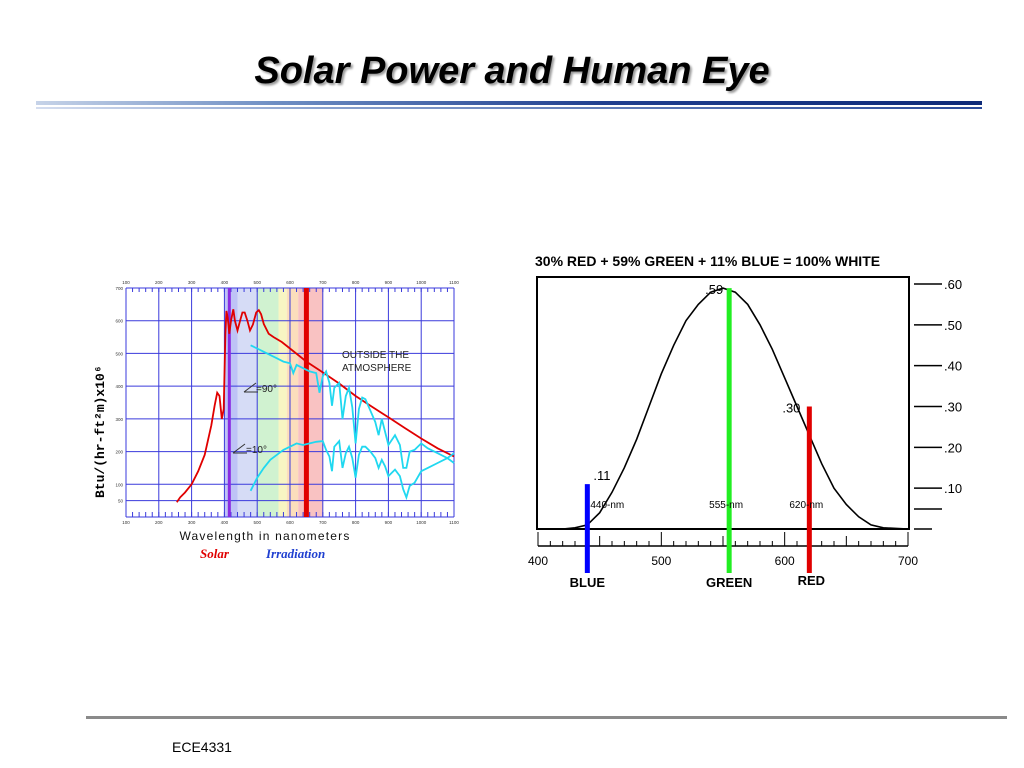 The image size is (1024, 768). What do you see at coordinates (192, 522) in the screenshot?
I see `x-tick-label-bottom: 300` at bounding box center [192, 522].